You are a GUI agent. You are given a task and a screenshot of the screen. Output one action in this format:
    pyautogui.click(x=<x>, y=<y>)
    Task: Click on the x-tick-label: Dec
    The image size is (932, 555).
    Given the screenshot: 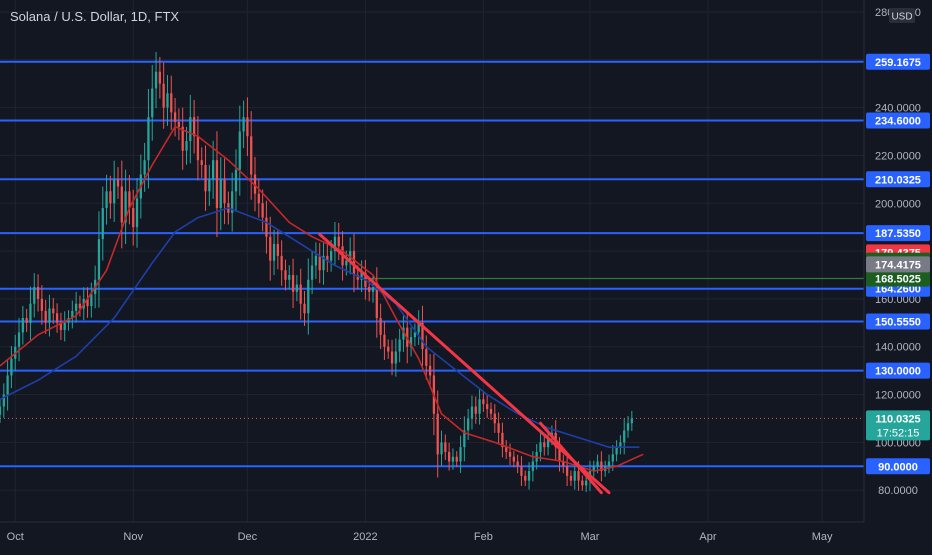 What is the action you would take?
    pyautogui.click(x=248, y=537)
    